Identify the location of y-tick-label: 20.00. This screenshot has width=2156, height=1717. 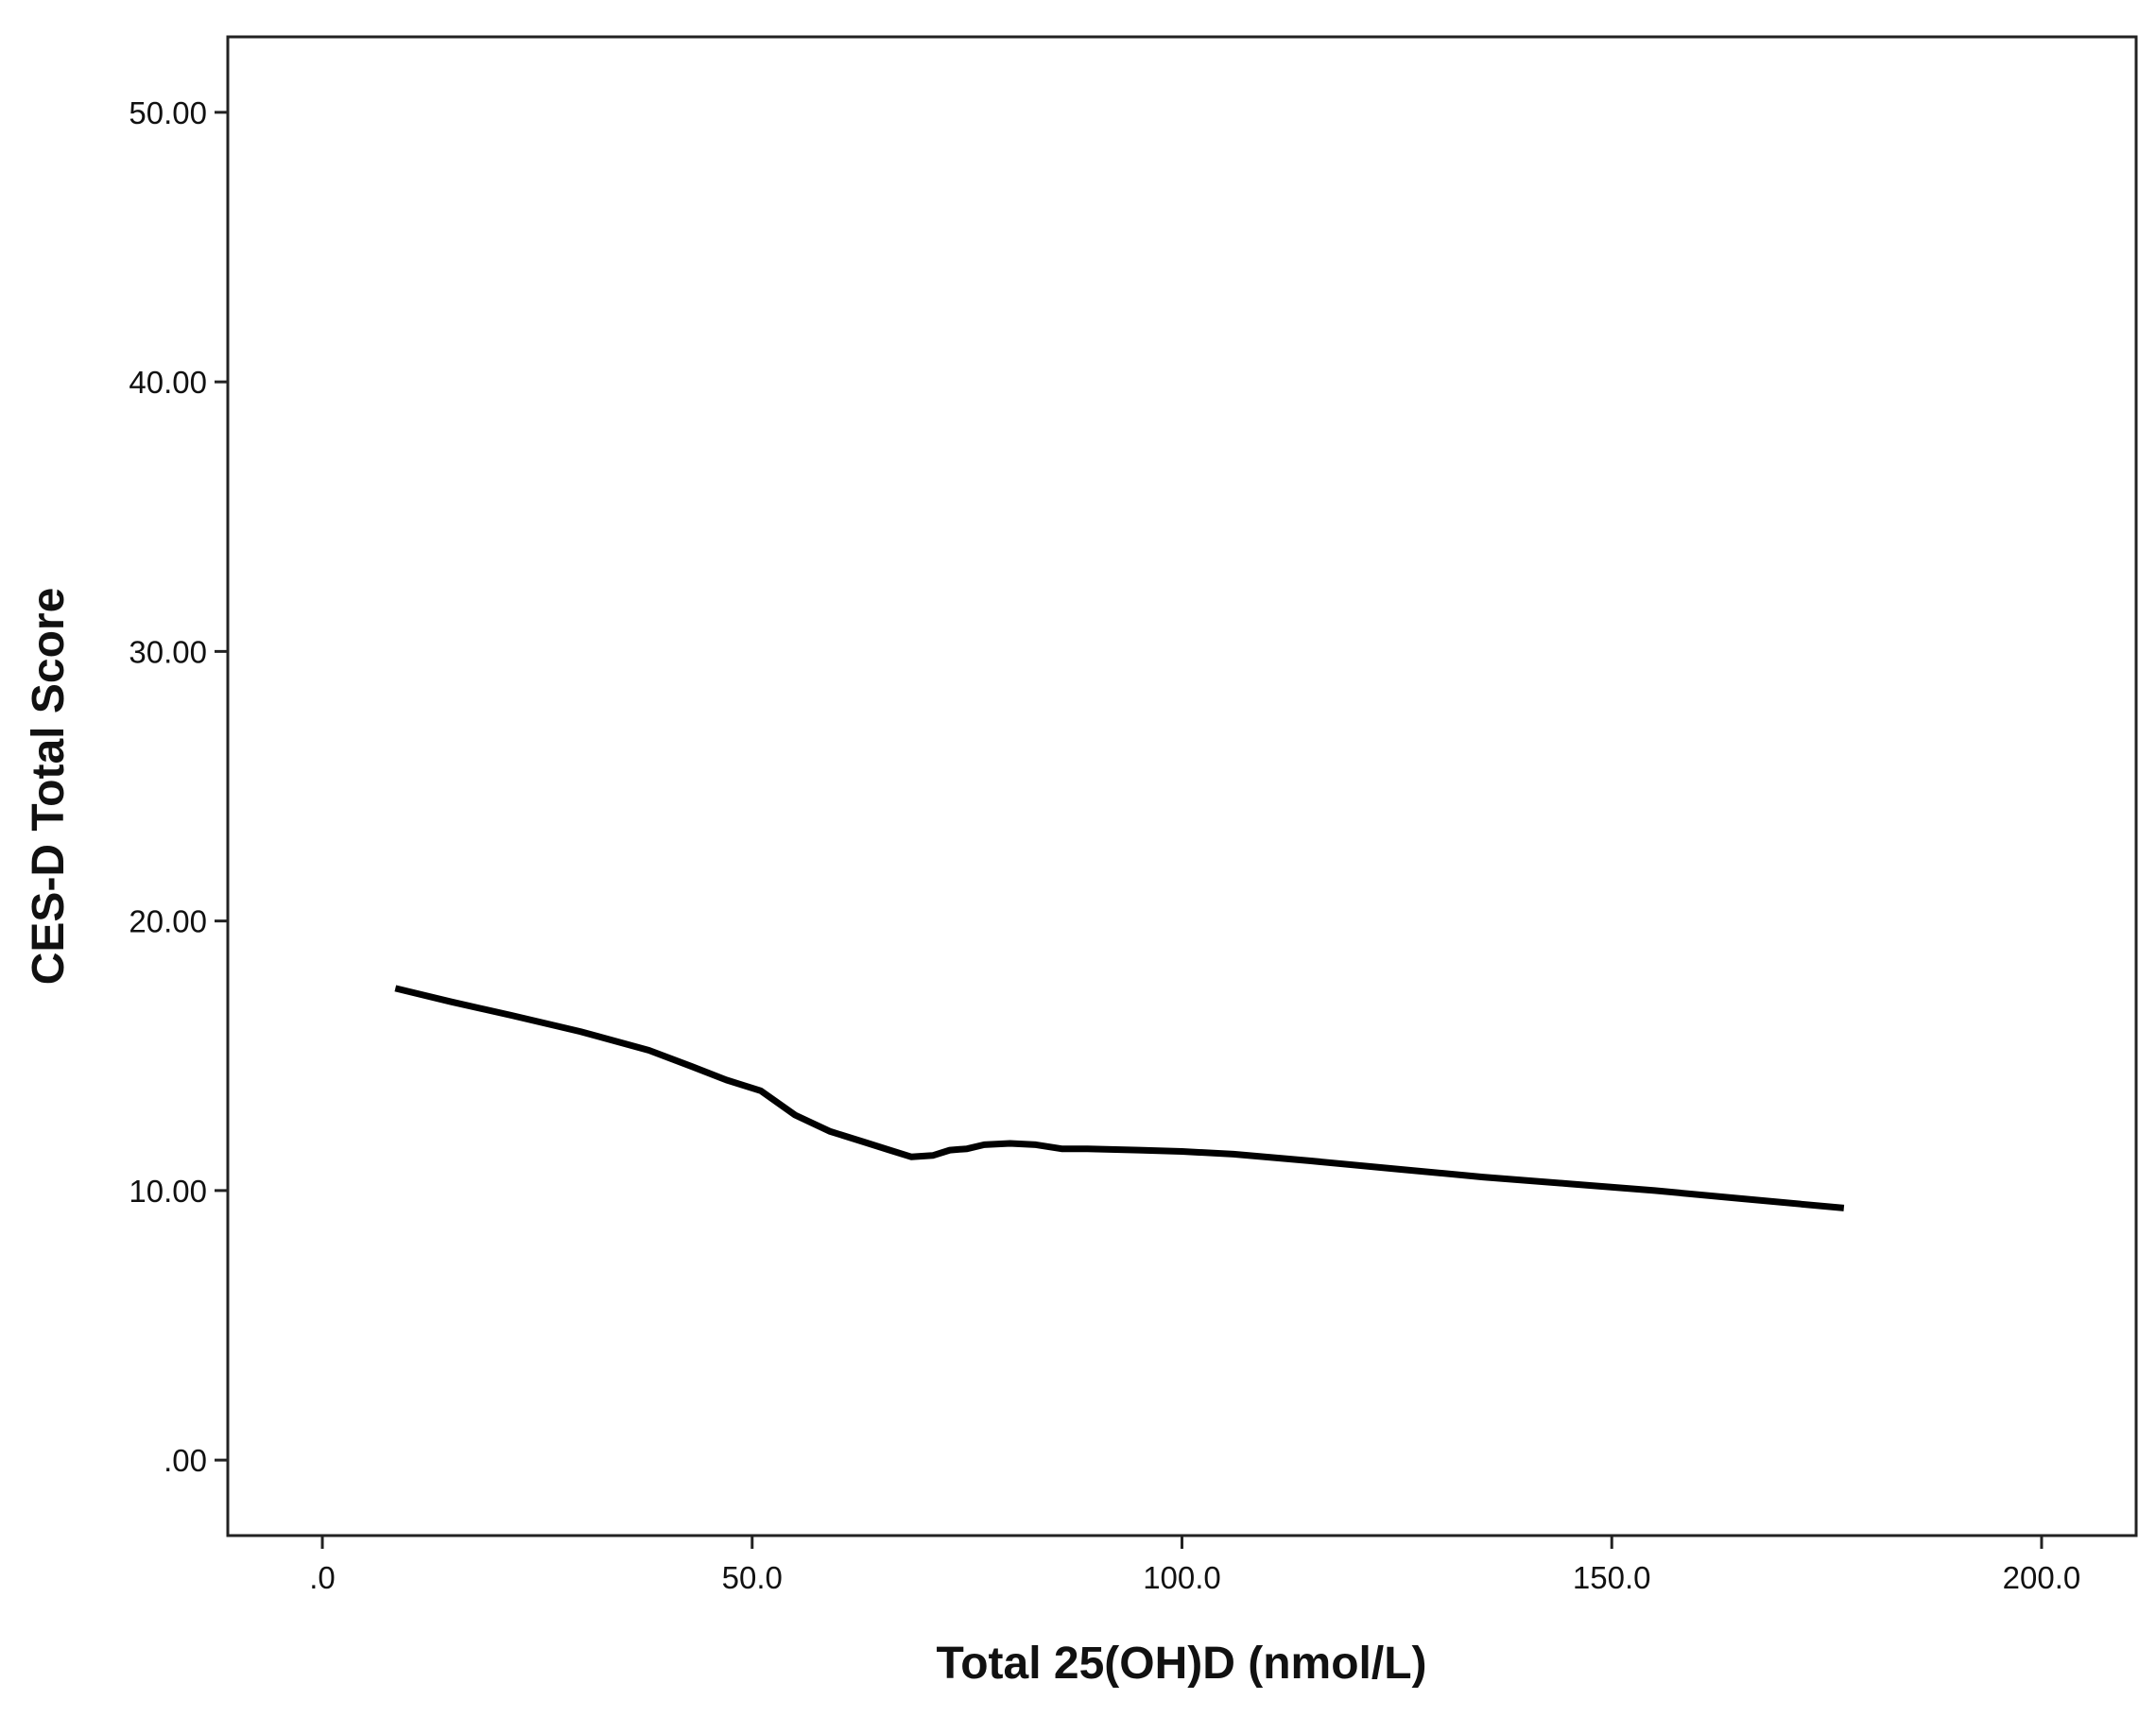
(168, 921).